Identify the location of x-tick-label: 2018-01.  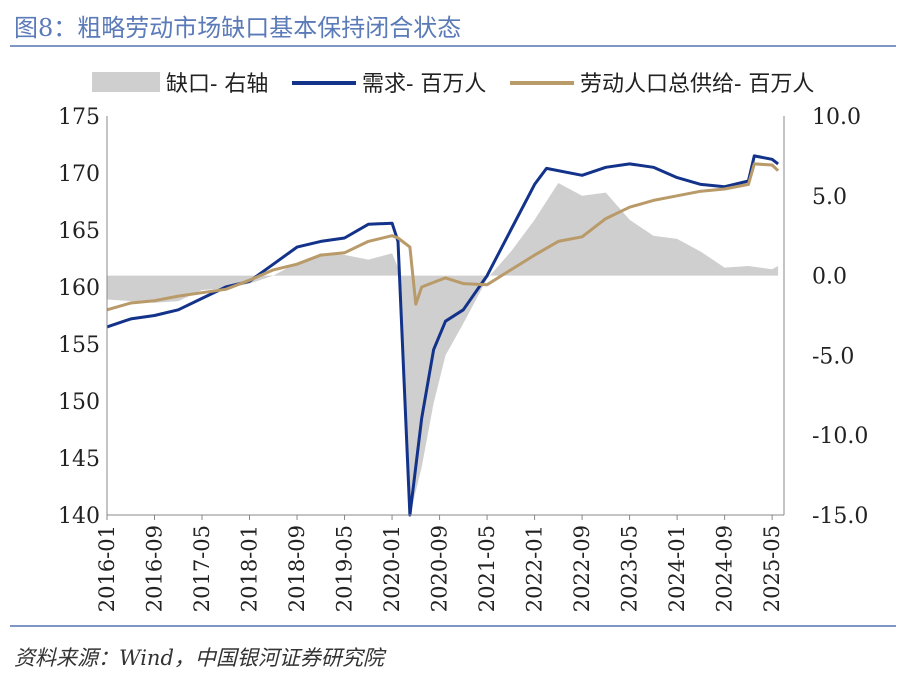
(250, 568).